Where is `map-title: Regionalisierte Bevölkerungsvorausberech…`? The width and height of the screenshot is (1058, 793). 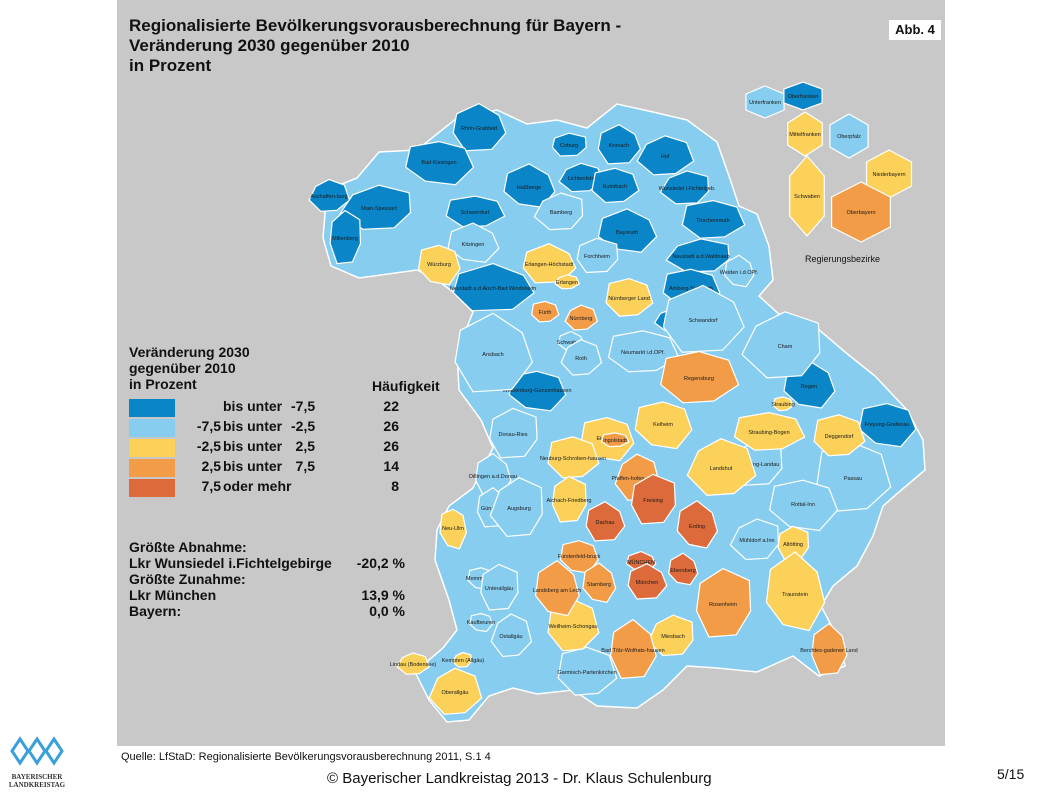
map-title: Regionalisierte Bevölkerungsvorausberech… is located at coordinates (375, 46).